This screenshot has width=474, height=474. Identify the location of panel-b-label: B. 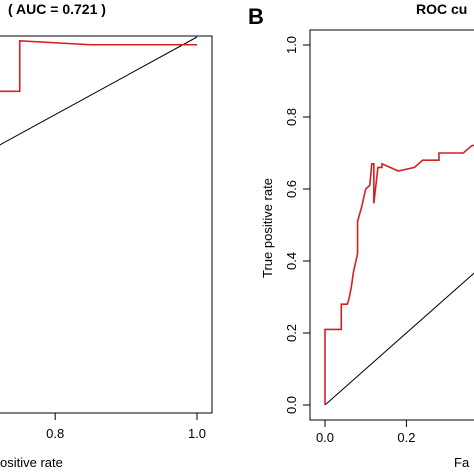
(256, 16).